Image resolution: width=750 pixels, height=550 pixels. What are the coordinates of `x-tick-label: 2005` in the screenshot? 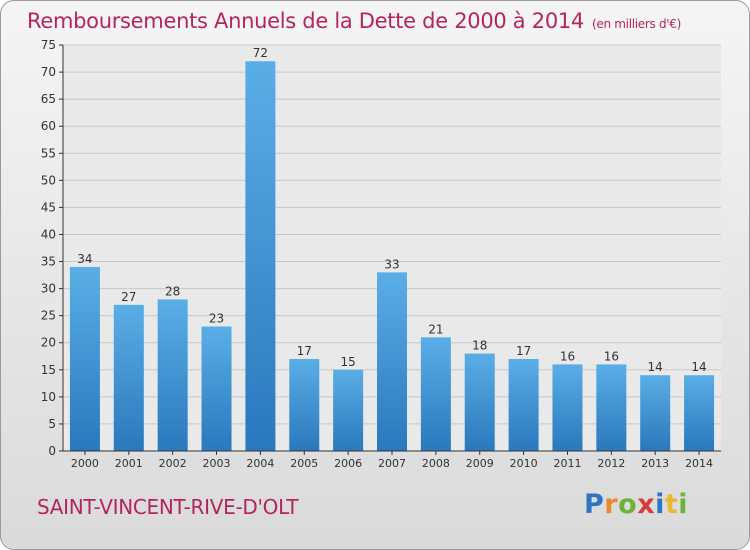 It's located at (304, 463).